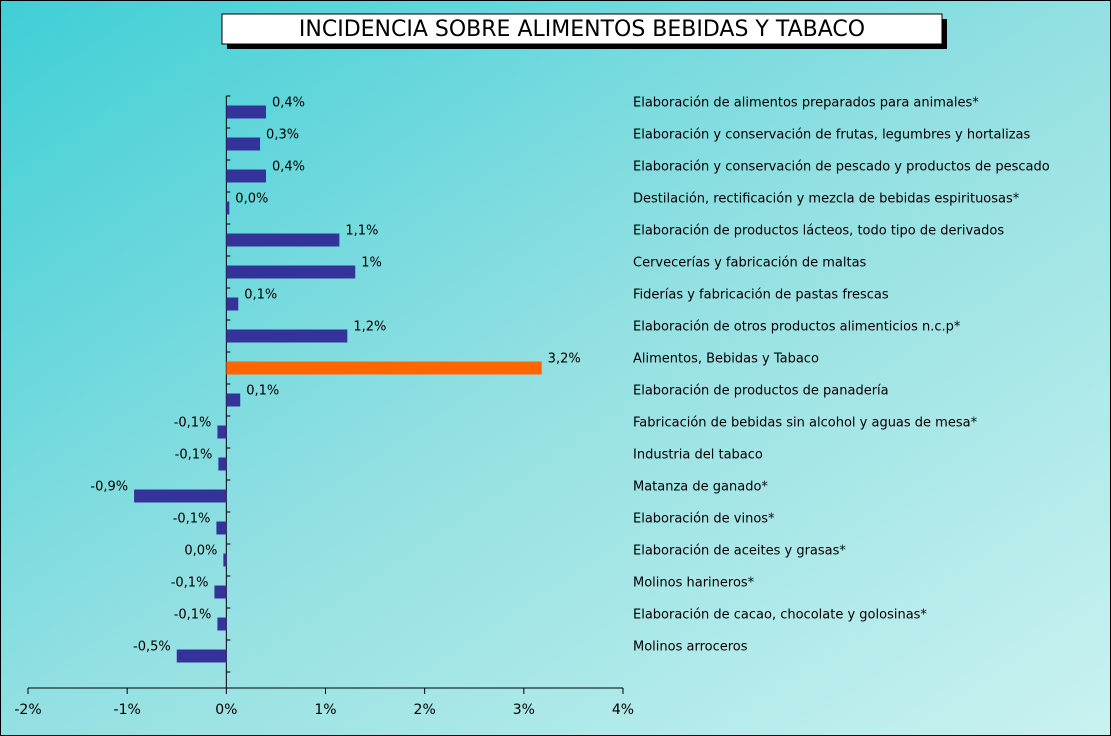 This screenshot has width=1111, height=736. Describe the element at coordinates (226, 710) in the screenshot. I see `x-tick-label: 0%` at that location.